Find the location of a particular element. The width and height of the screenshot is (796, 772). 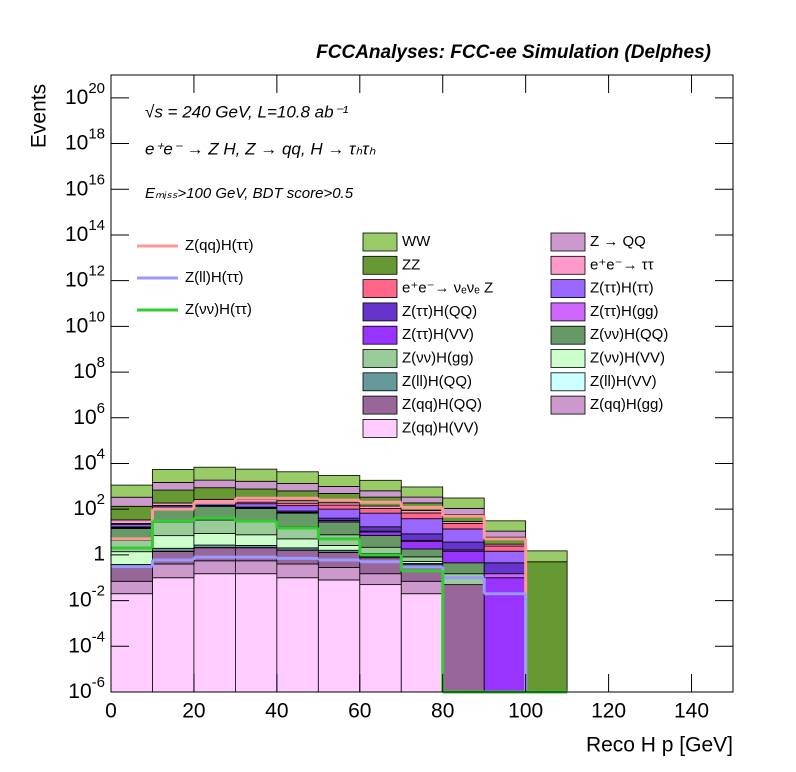

legend-label: Z(qq)H(ττ) is located at coordinates (219, 245).